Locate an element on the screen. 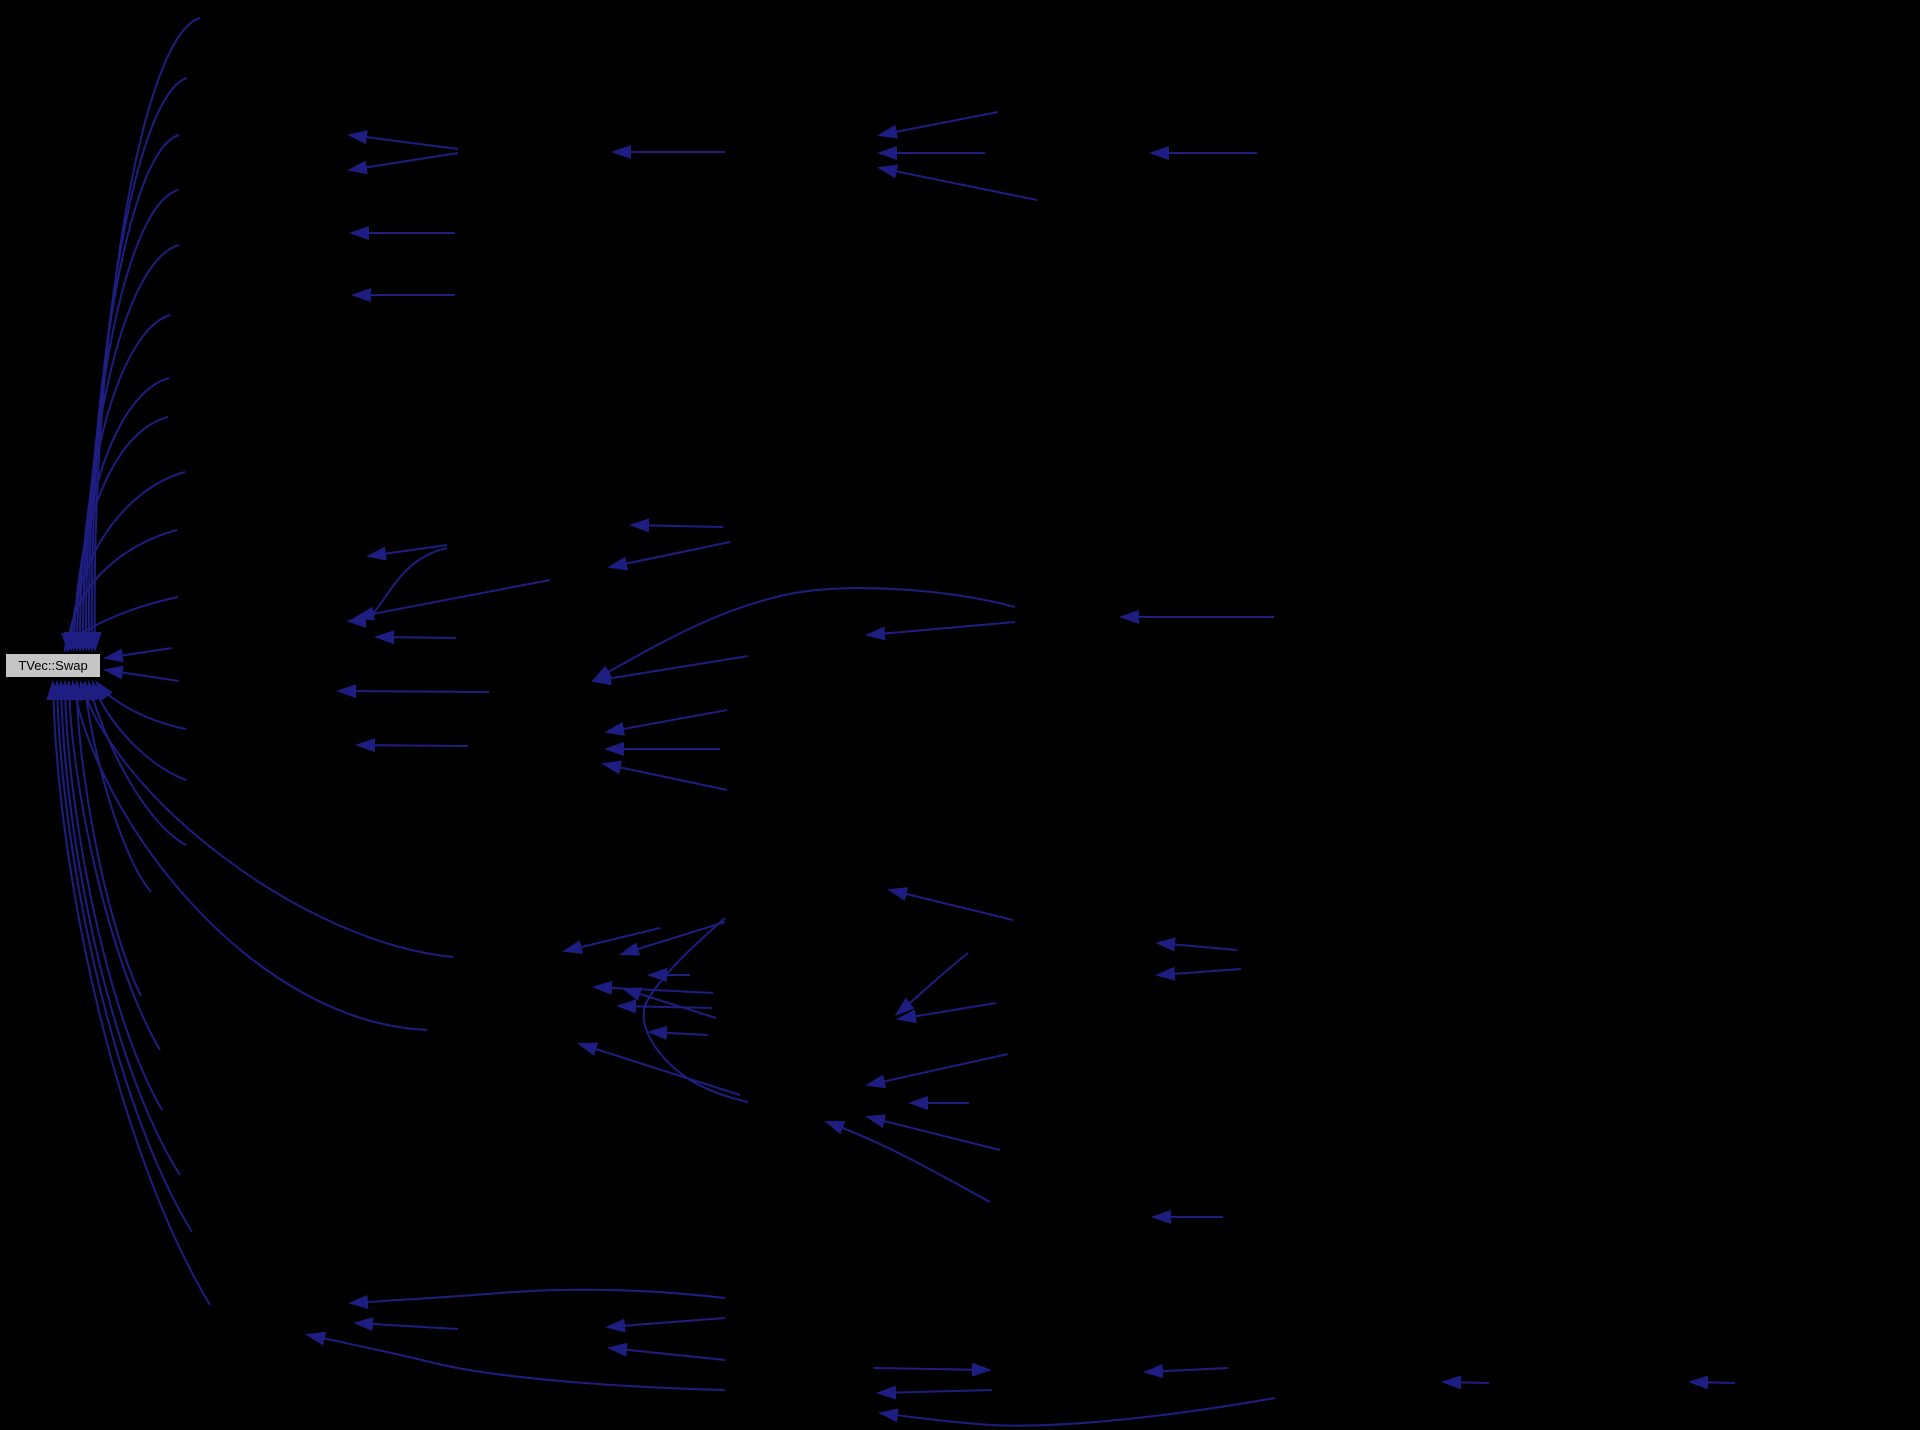 The height and width of the screenshot is (1430, 1920). graph-node-label: TVec::Swap is located at coordinates (53, 665).